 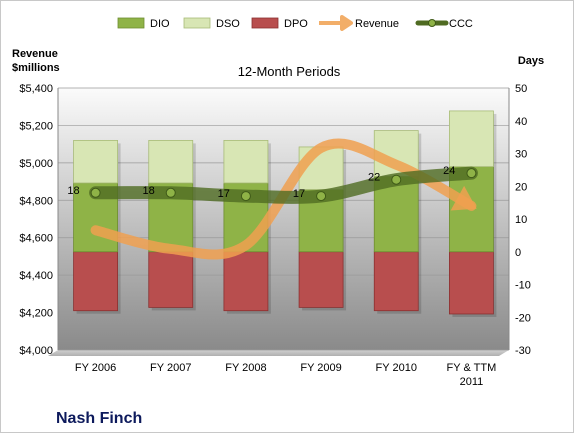 I want to click on legend-swatch-revenue, so click(x=336, y=23).